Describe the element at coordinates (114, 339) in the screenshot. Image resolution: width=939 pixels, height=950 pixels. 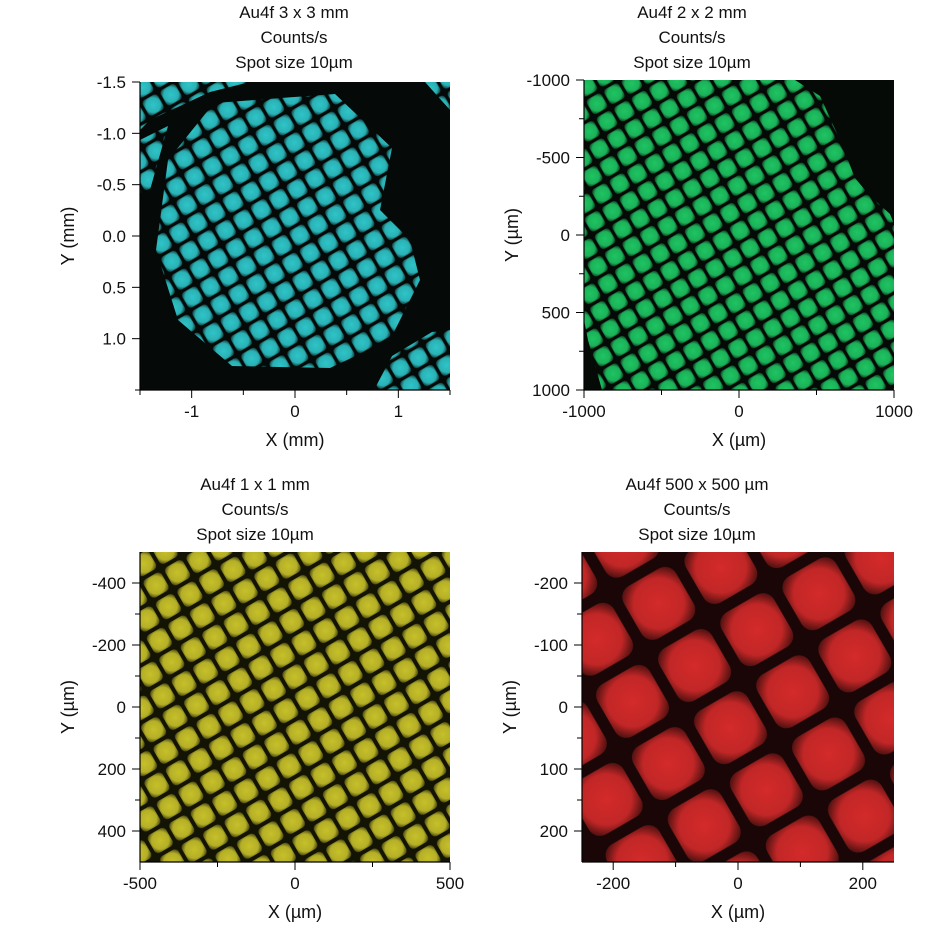
I see `y-tick-label: 1.0` at that location.